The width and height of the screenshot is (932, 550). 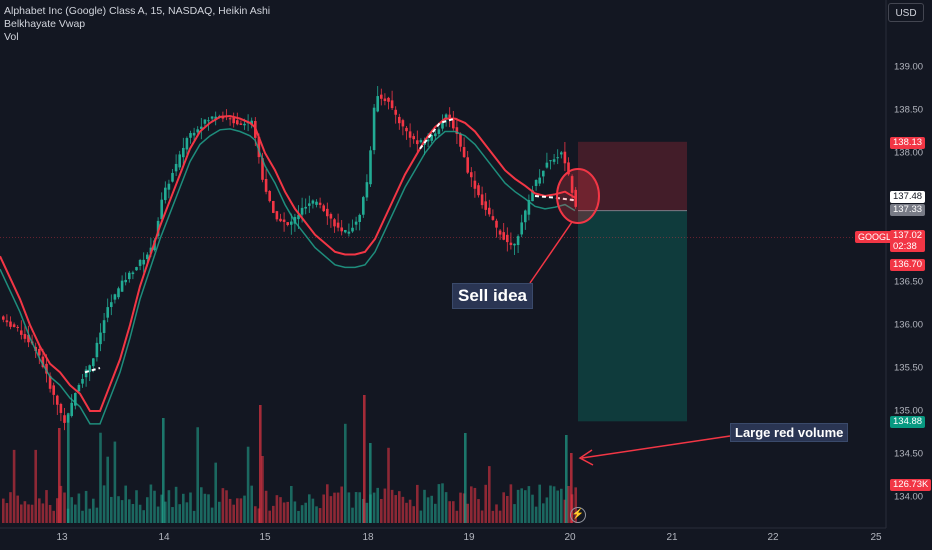 What do you see at coordinates (672, 537) in the screenshot?
I see `x-tick-label: 21` at bounding box center [672, 537].